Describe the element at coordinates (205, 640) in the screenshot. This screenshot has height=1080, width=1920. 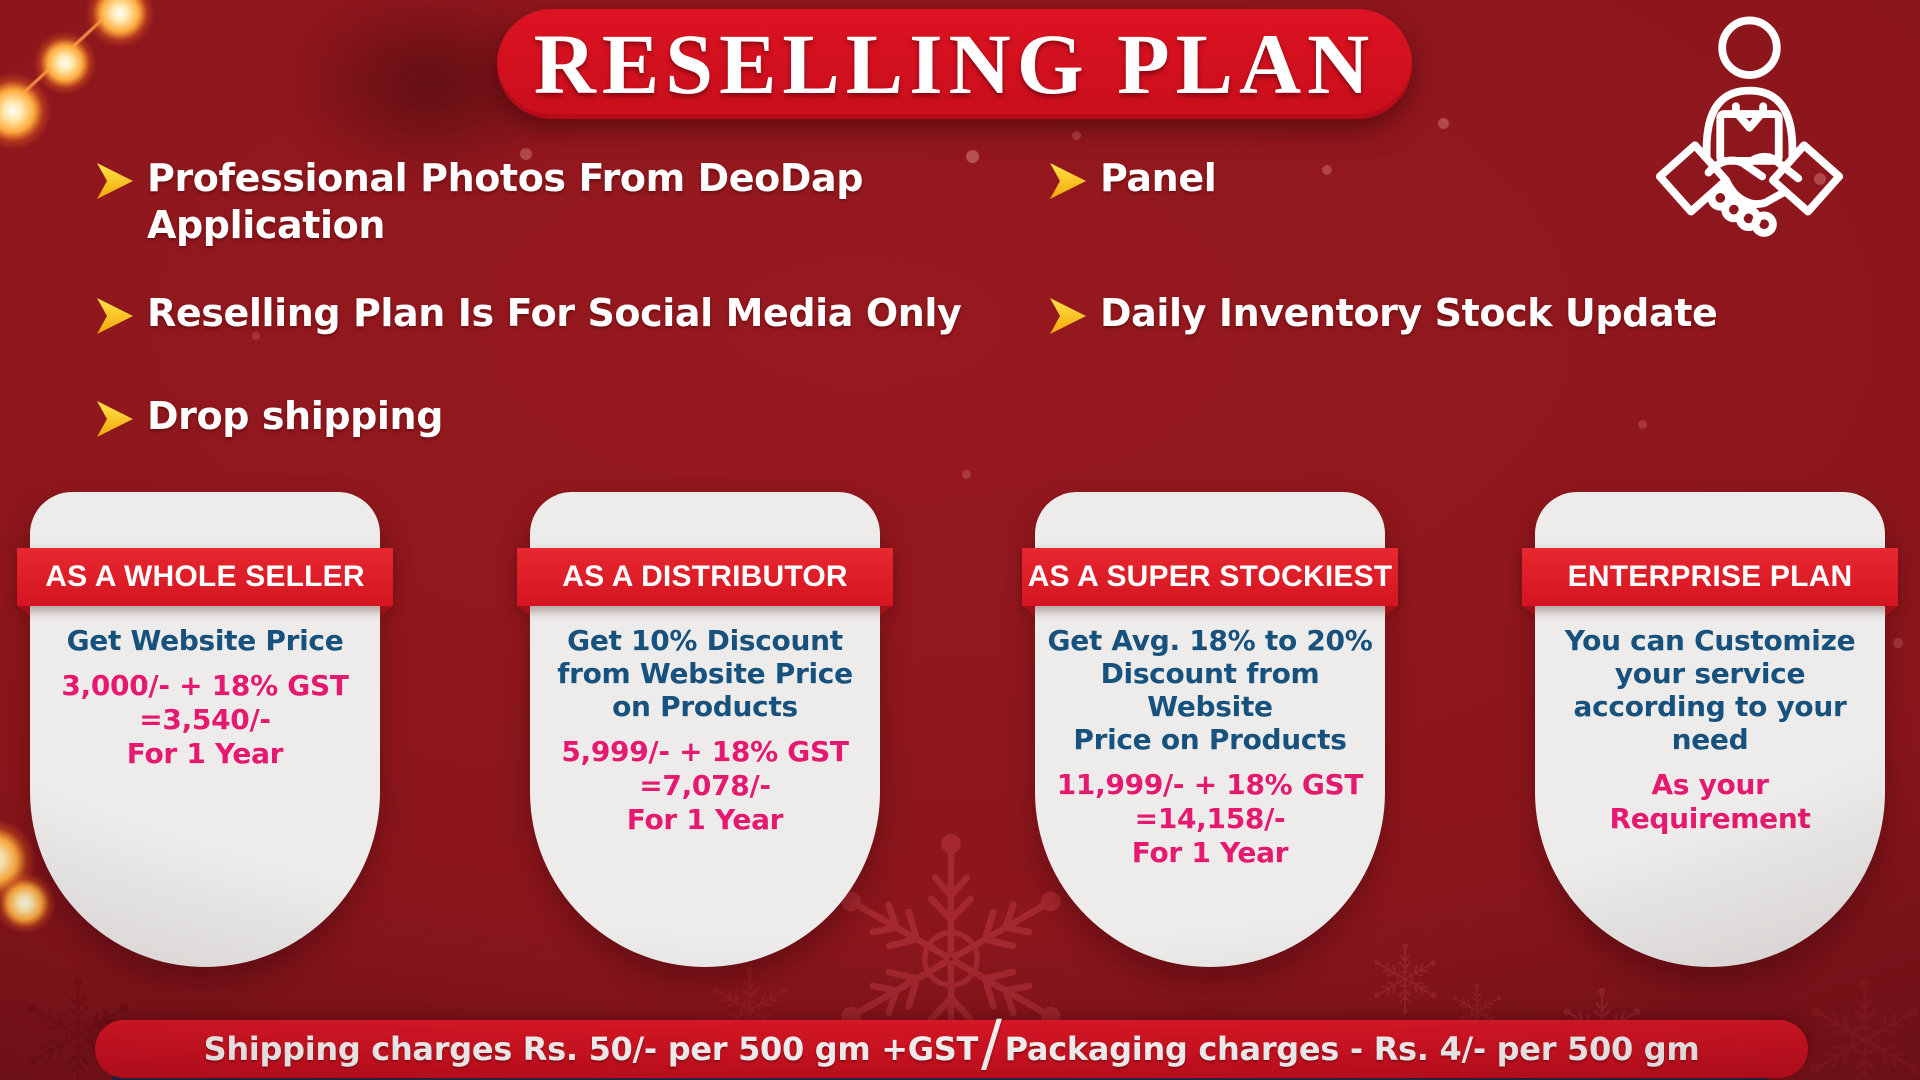
I see `plan-description: Get Website Price` at that location.